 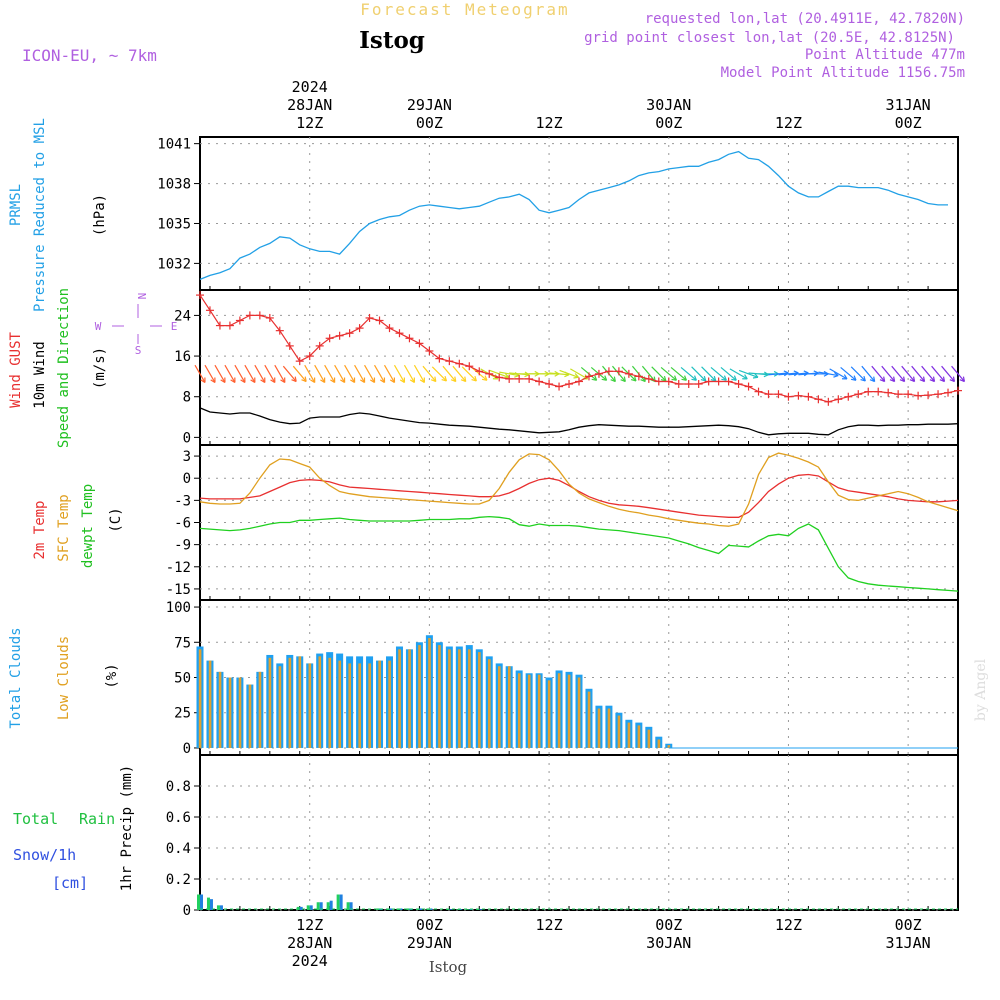 What do you see at coordinates (112, 675) in the screenshot?
I see `clouds-unit: (%)` at bounding box center [112, 675].